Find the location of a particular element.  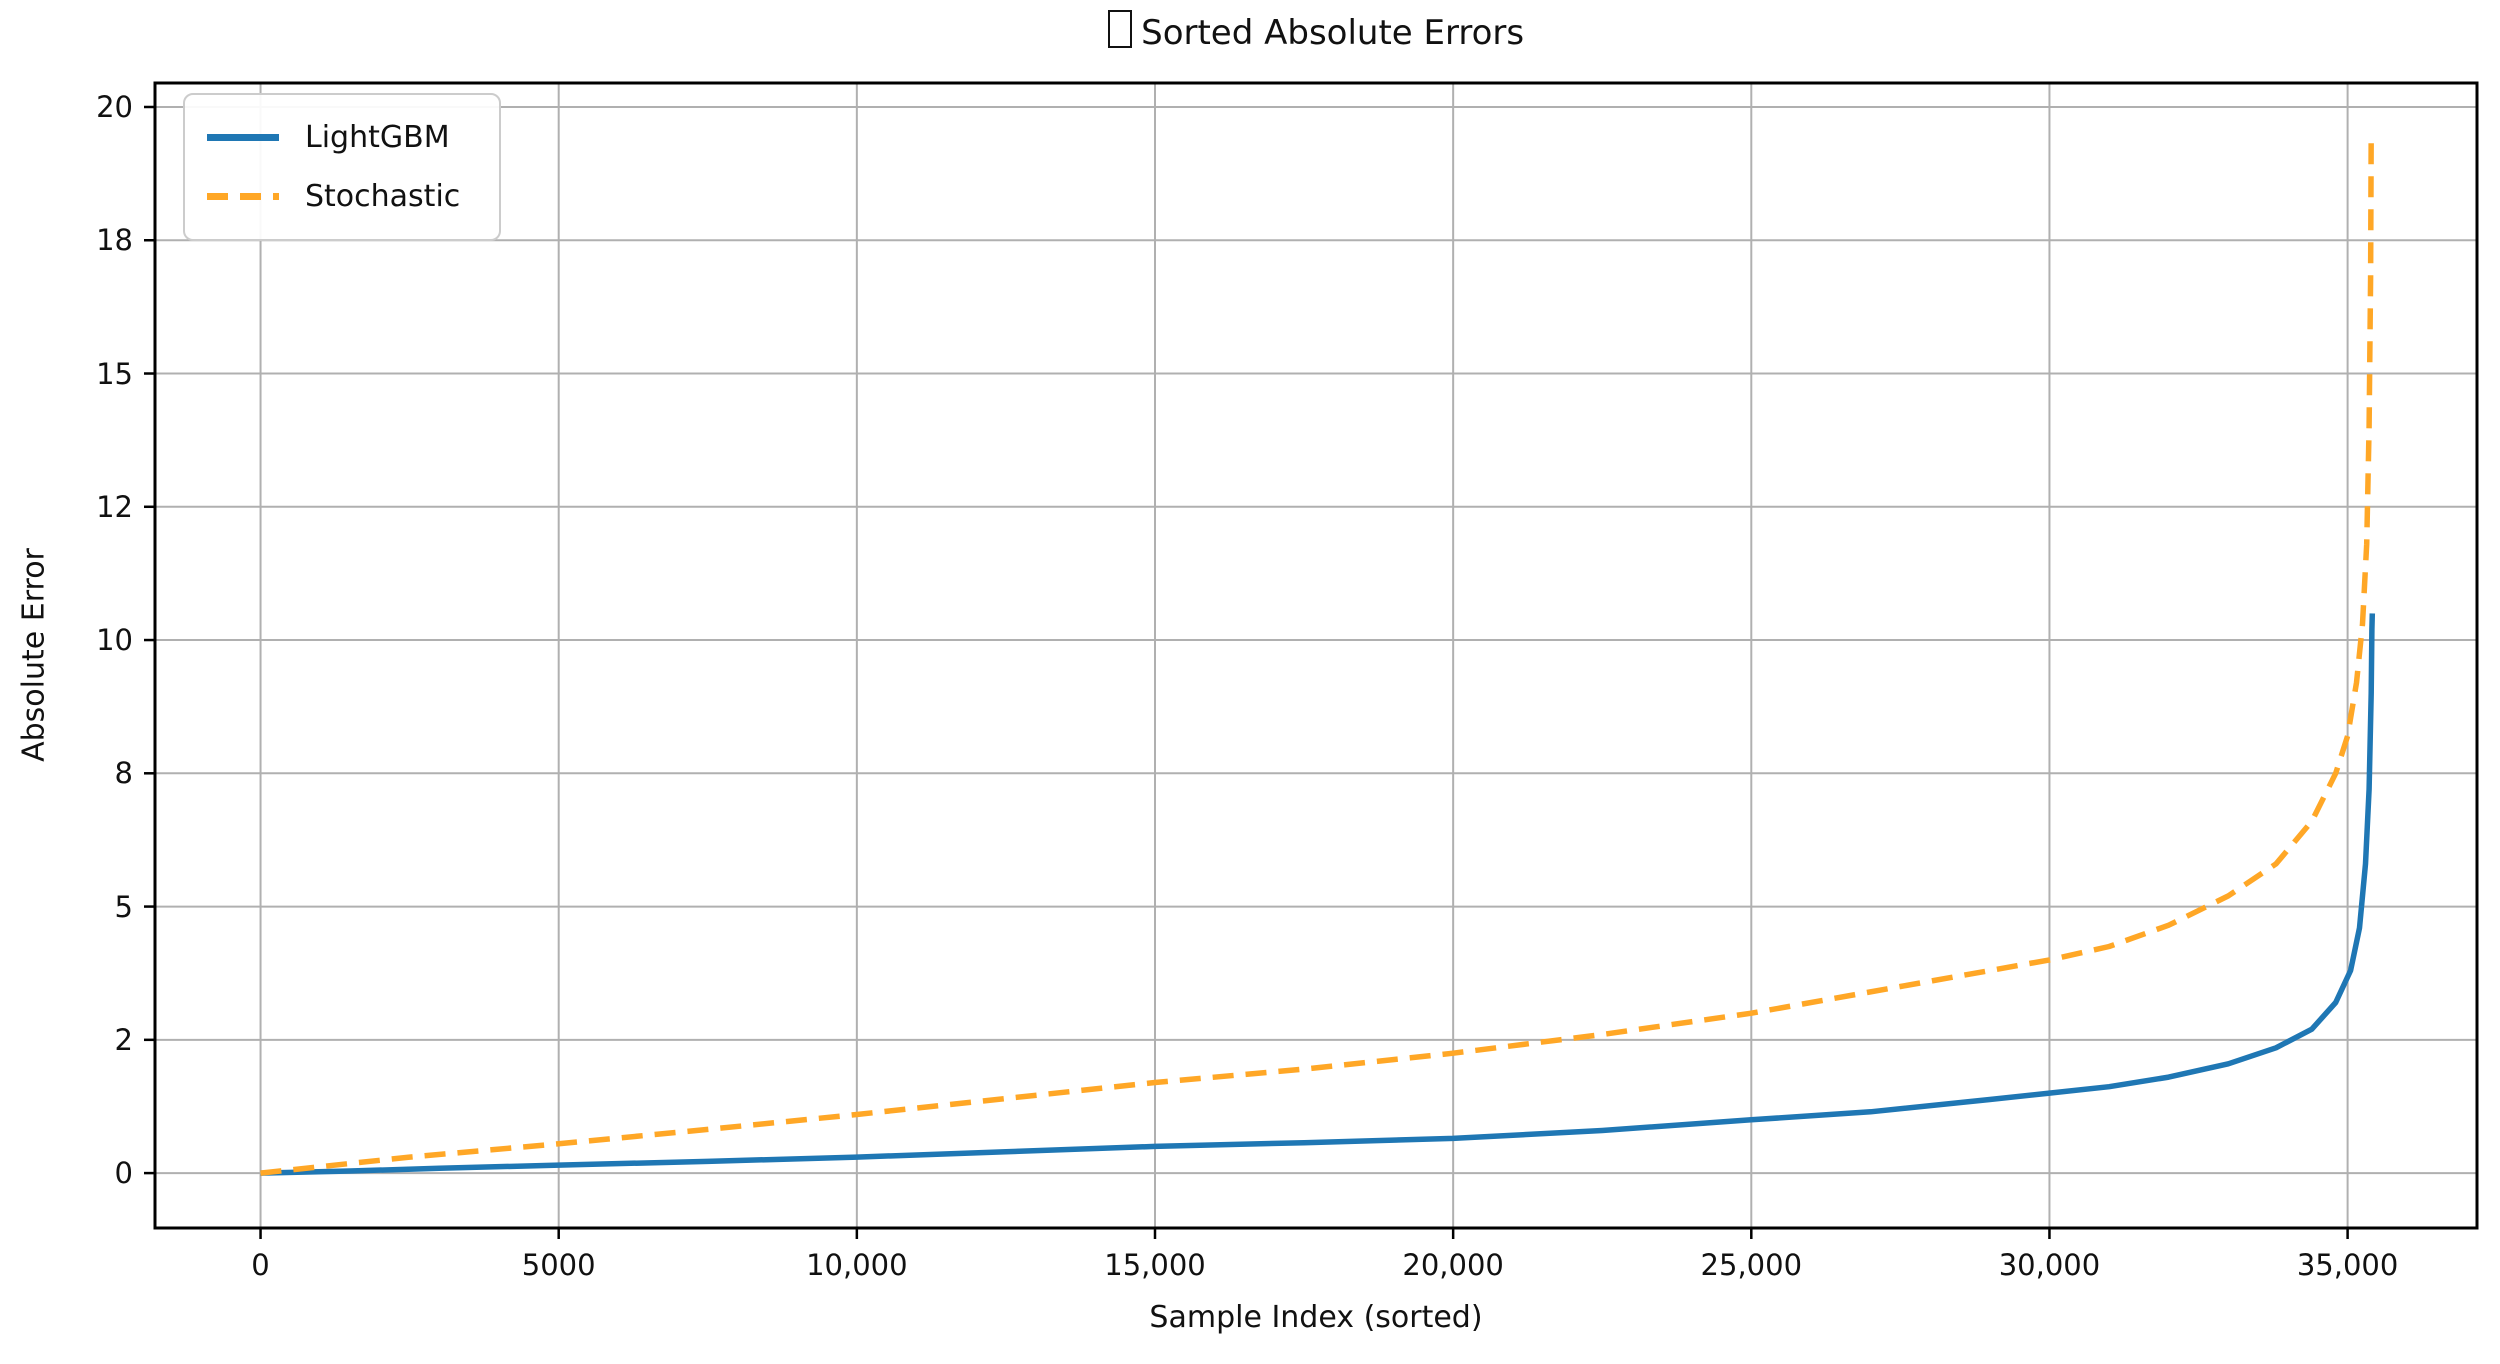

legend-label: Stochastic is located at coordinates (383, 197).